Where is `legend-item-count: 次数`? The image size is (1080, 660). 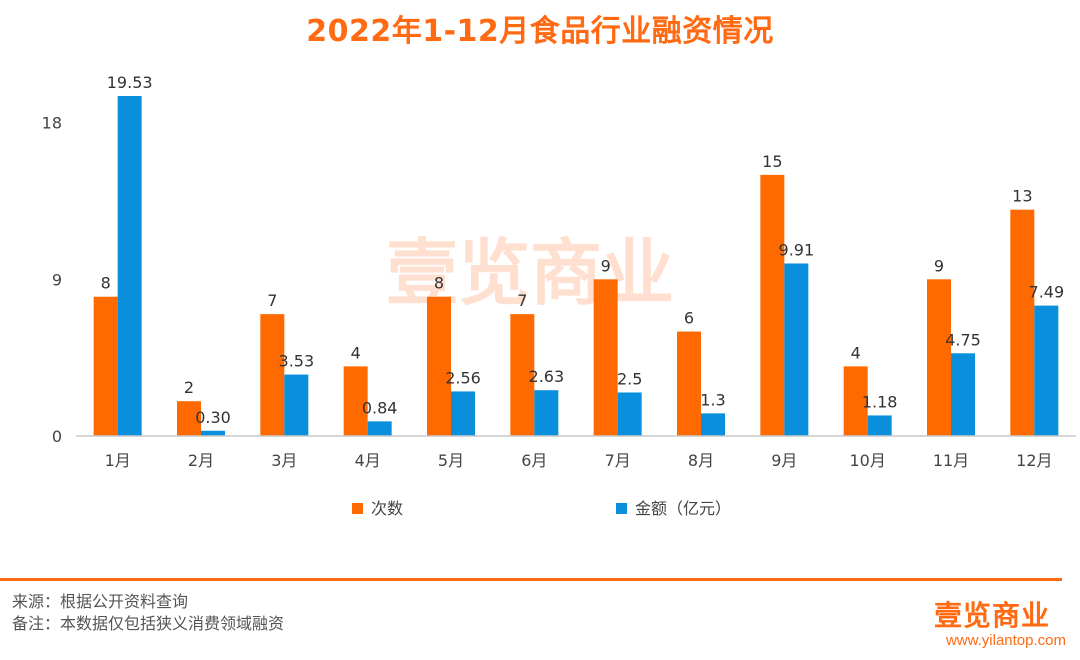
legend-item-count: 次数 is located at coordinates (377, 508).